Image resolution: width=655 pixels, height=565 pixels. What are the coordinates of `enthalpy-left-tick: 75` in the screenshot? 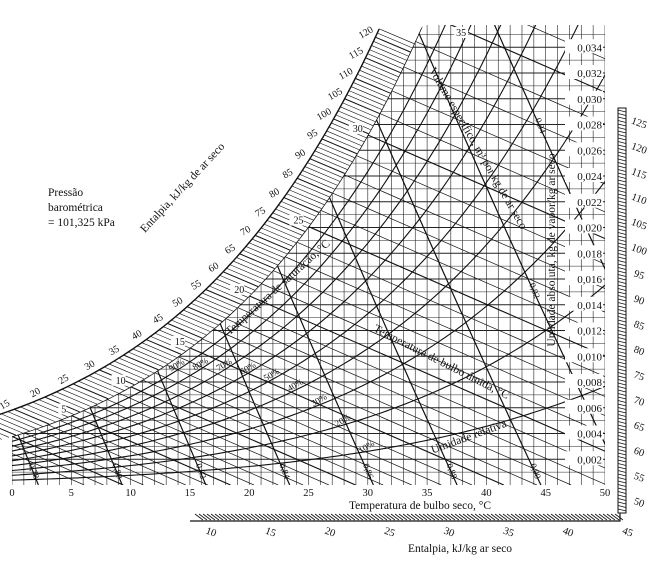 It's located at (261, 212).